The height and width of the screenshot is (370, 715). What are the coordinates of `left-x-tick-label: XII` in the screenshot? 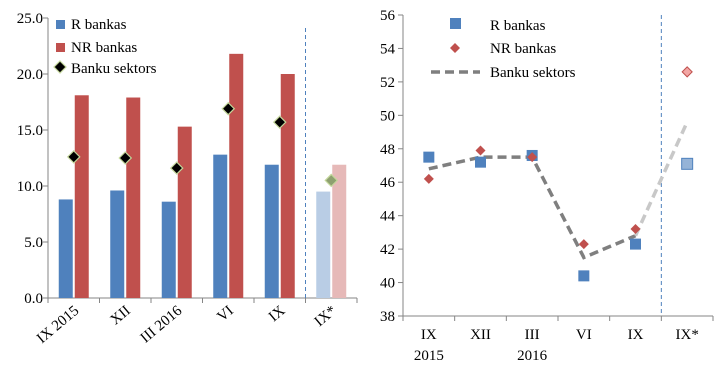 It's located at (121, 316).